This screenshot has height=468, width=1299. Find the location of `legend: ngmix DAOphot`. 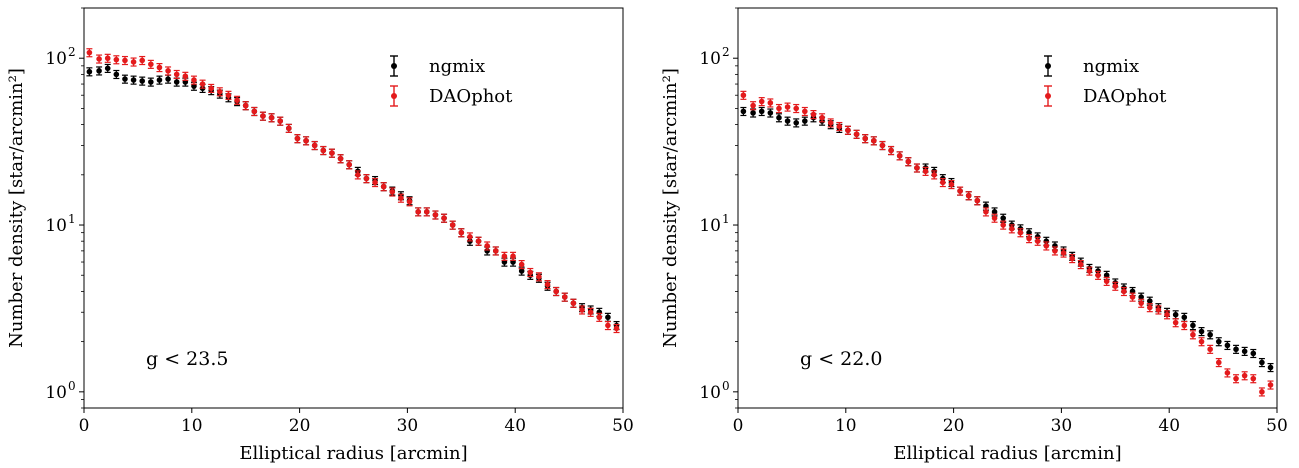

legend: ngmix DAOphot is located at coordinates (451, 81).